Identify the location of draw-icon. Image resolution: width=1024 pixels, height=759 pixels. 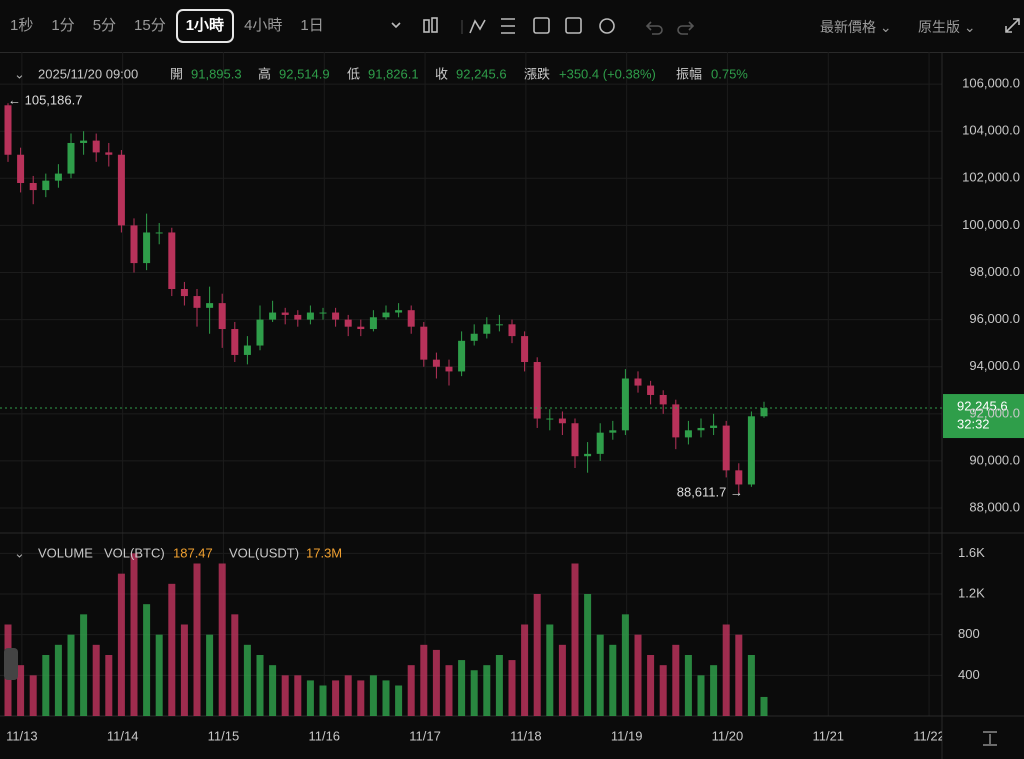
(541, 25).